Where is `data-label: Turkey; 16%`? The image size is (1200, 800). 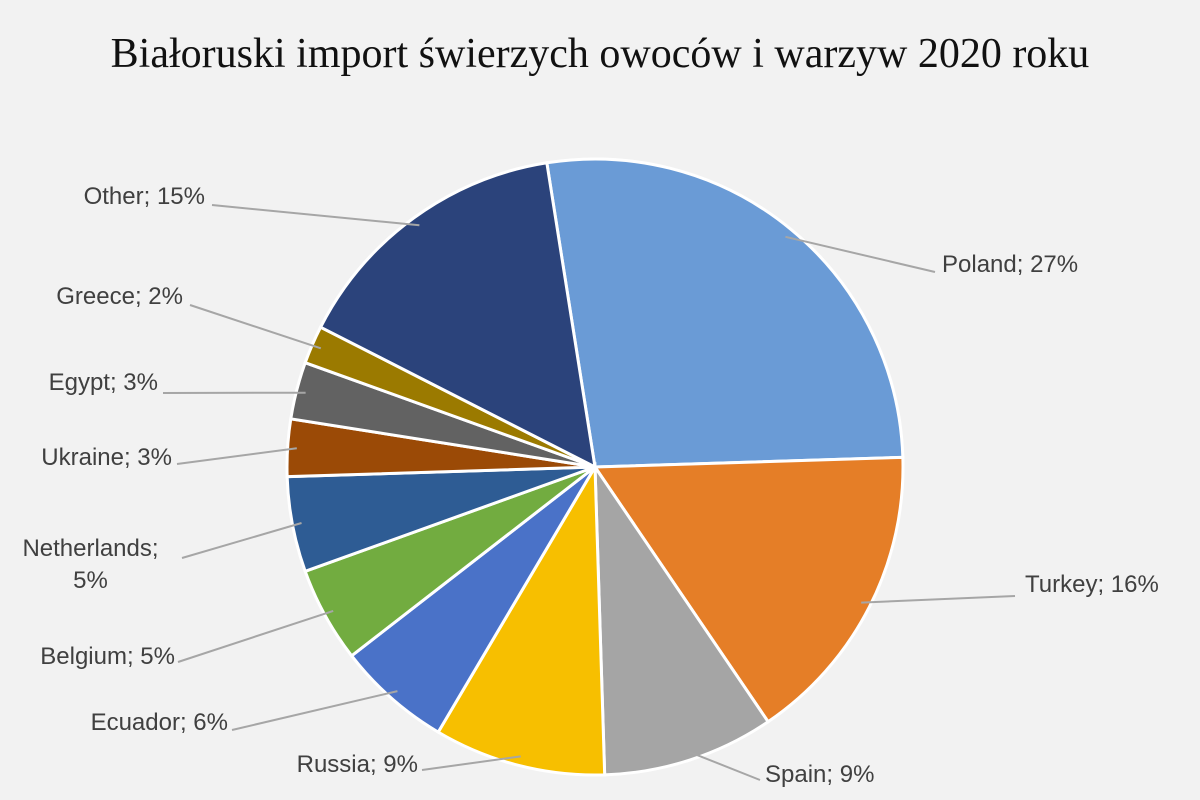
data-label: Turkey; 16% is located at coordinates (1092, 584).